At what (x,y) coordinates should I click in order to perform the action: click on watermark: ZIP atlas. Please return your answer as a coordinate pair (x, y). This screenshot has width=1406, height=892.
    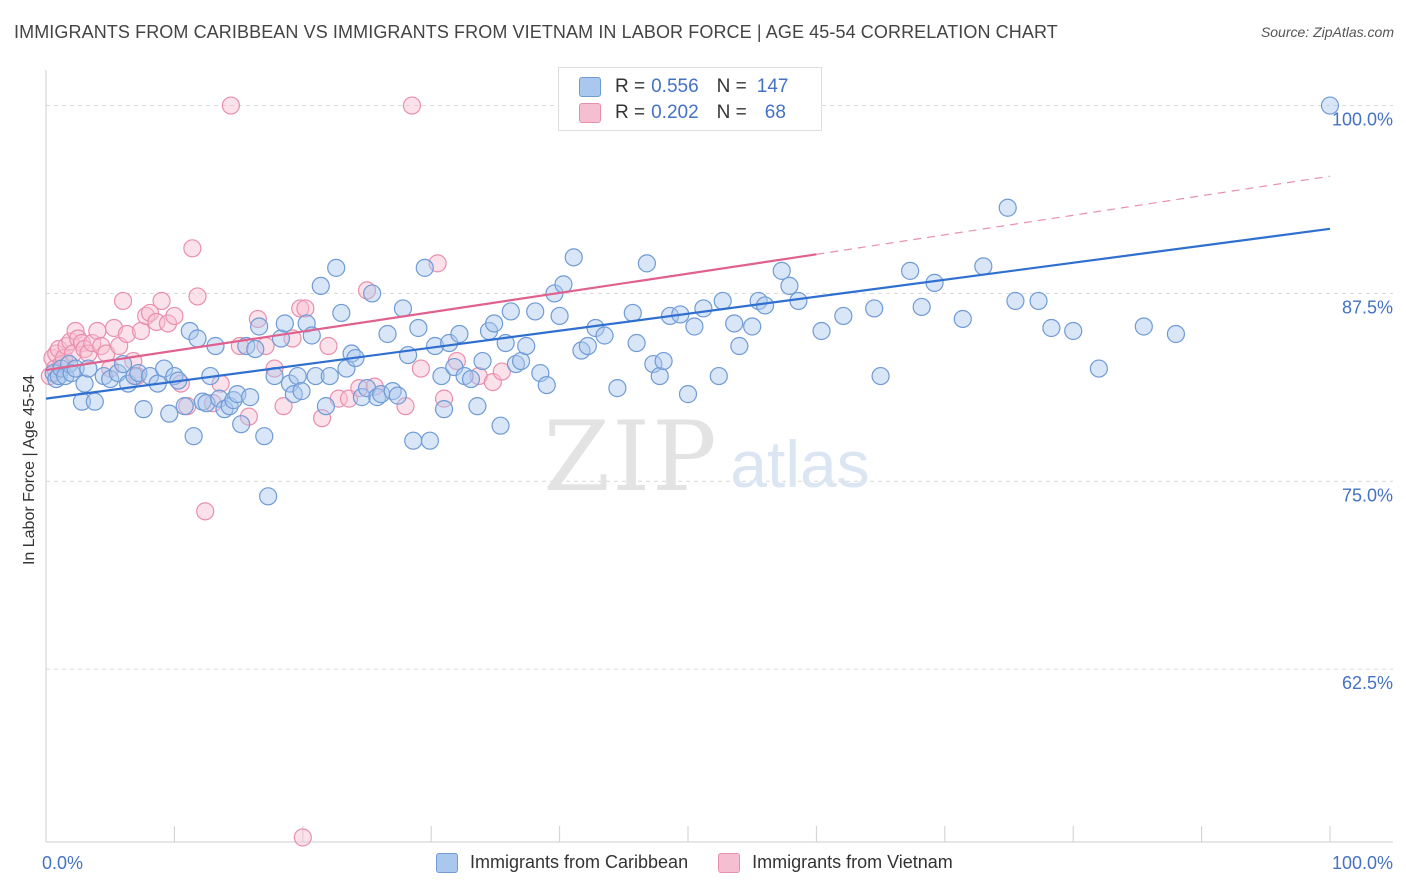
    Looking at the image, I should click on (706, 457).